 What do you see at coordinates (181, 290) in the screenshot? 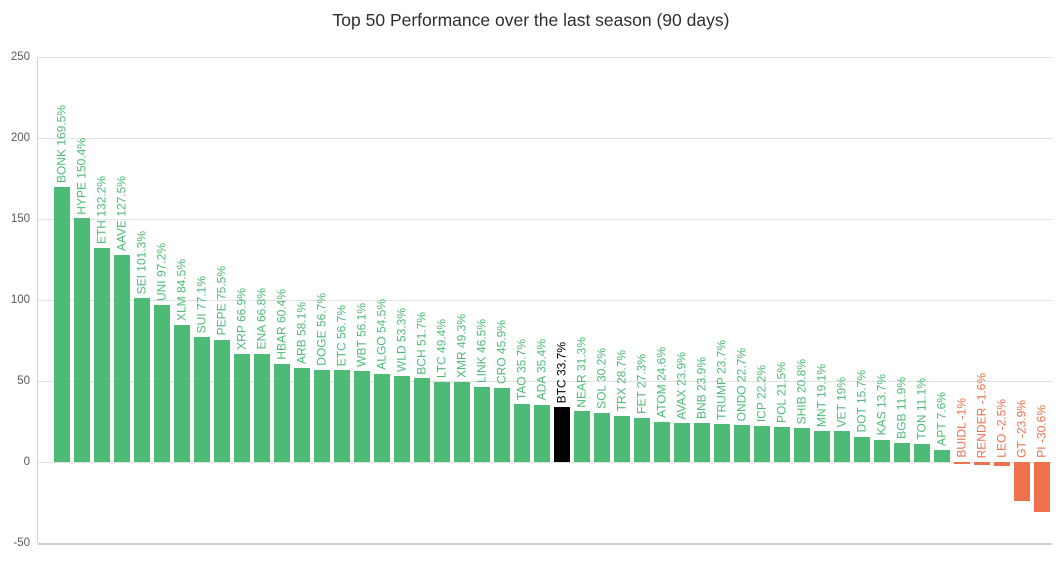
I see `bar-label: XLM 84.5%` at bounding box center [181, 290].